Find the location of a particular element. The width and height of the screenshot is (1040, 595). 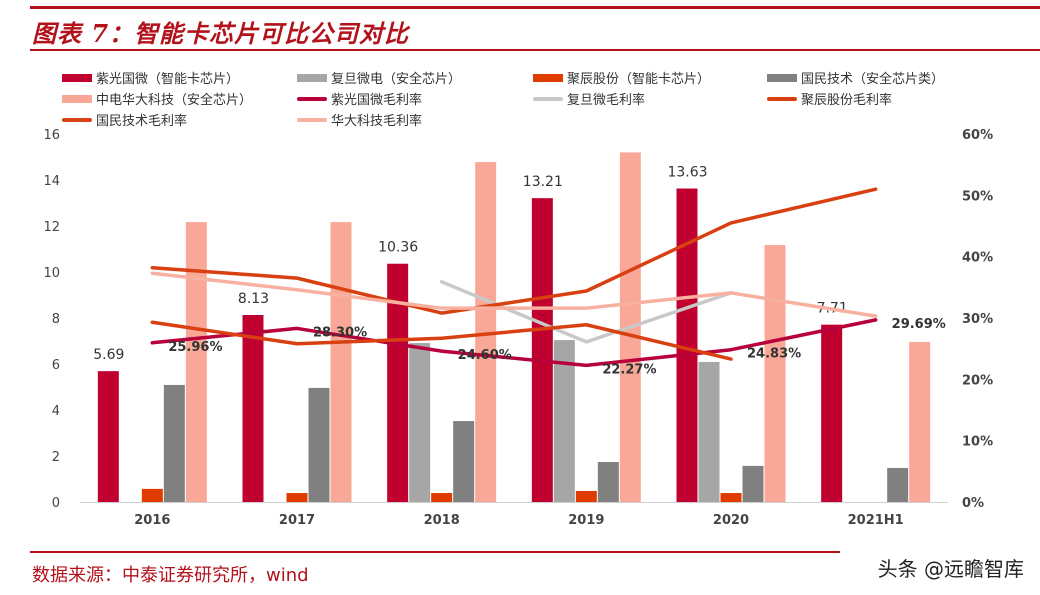

legend-label: 华大科技毛利率 is located at coordinates (377, 121).